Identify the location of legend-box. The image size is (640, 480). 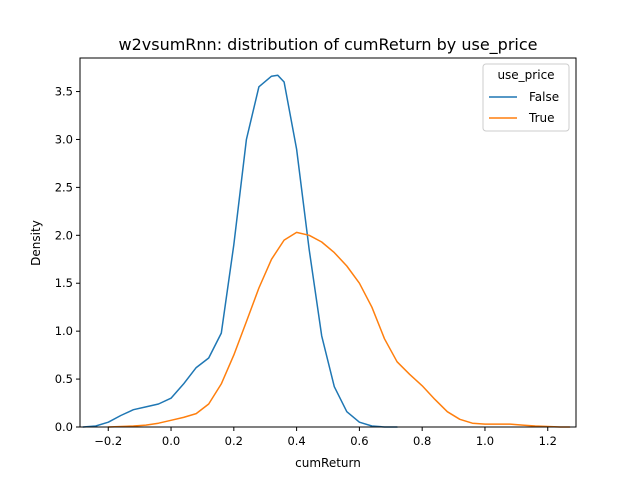
(526, 97).